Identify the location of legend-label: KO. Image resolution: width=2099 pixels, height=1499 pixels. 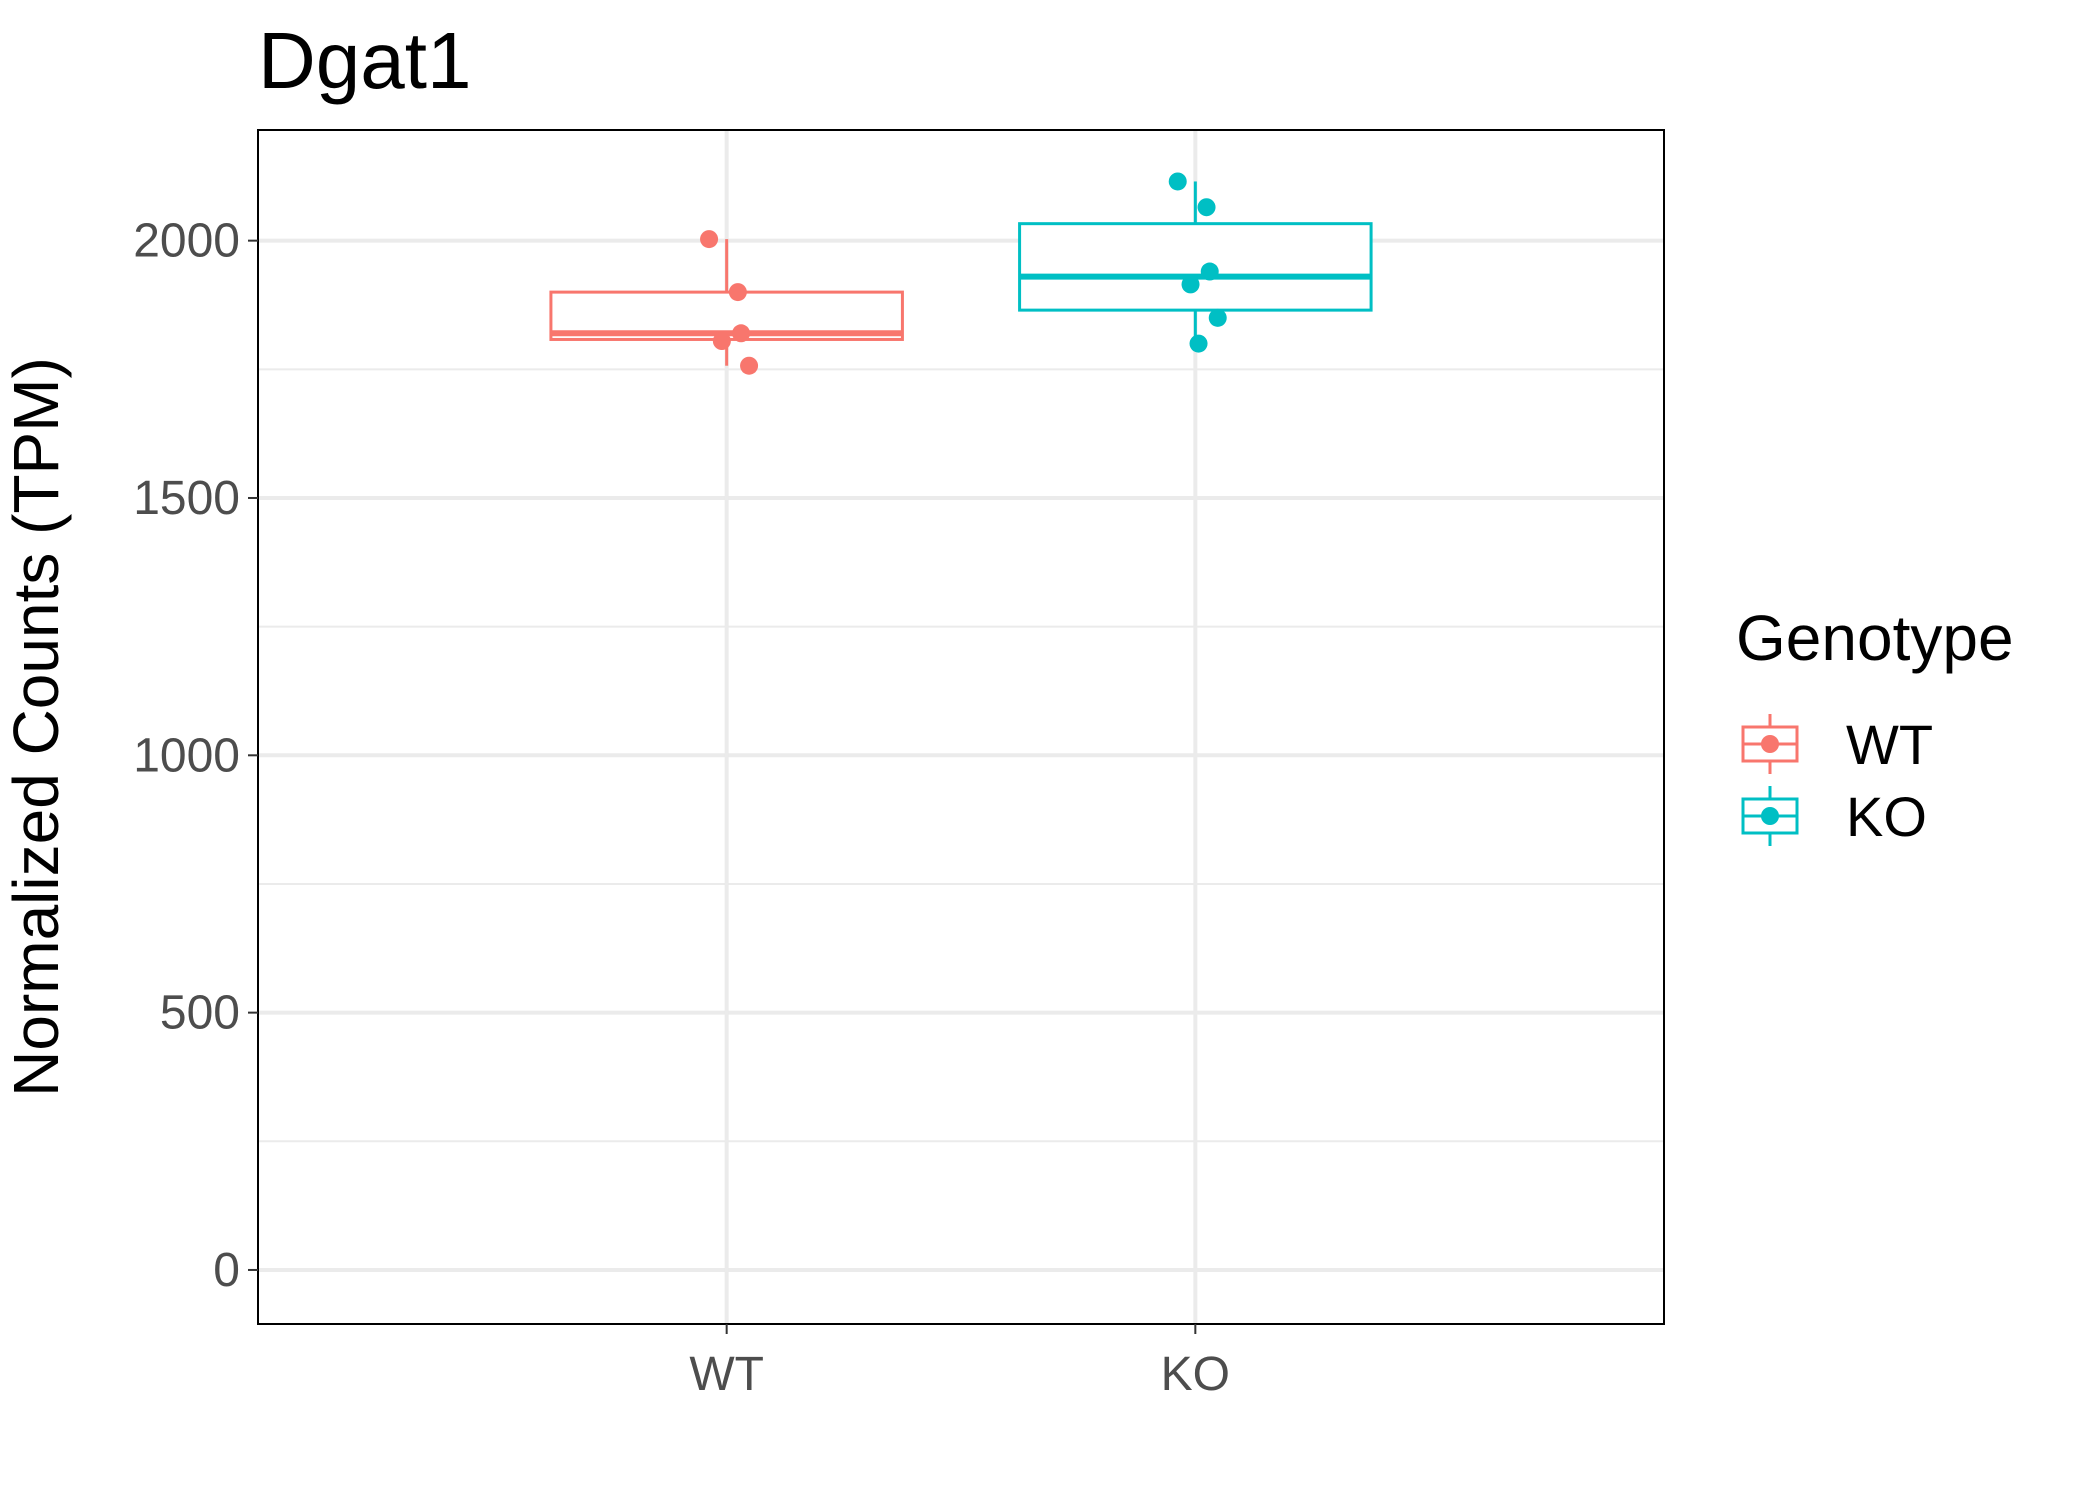
(1886, 816).